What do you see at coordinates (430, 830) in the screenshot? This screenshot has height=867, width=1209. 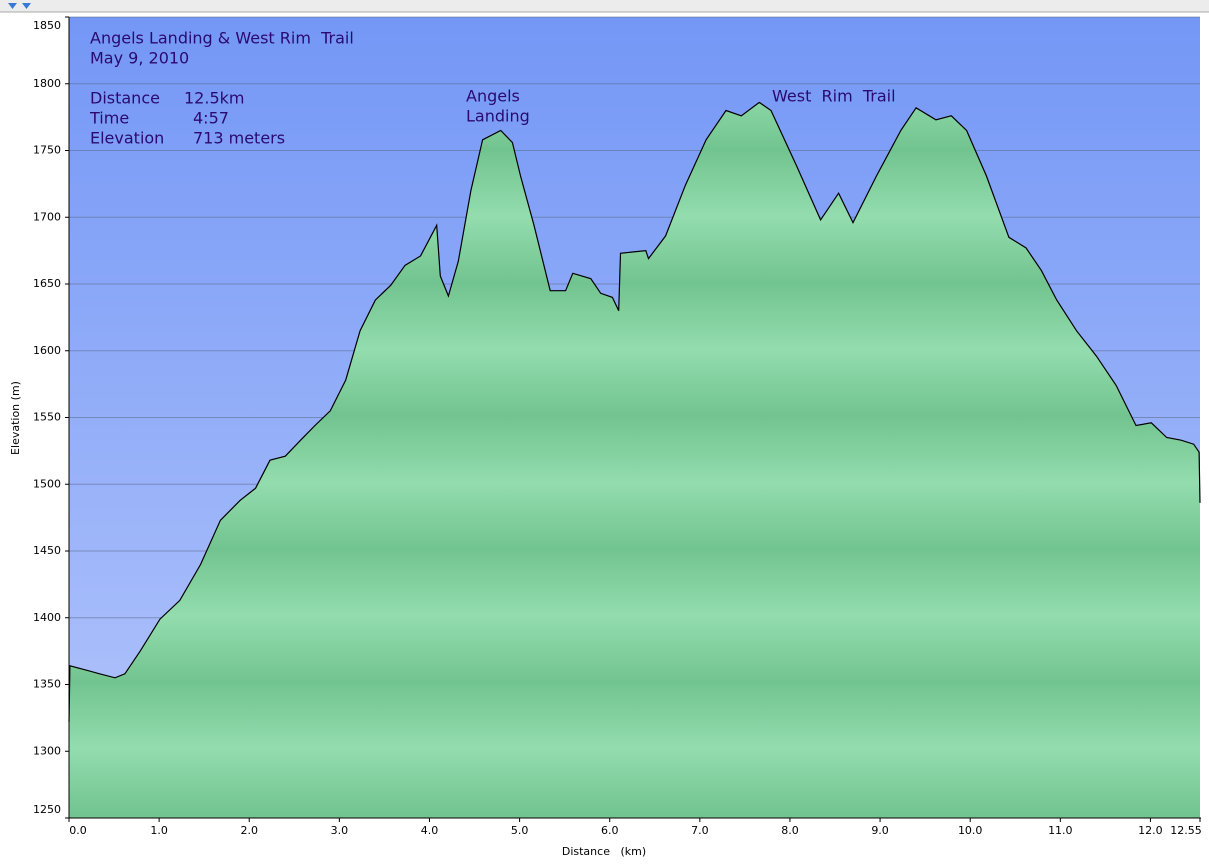 I see `x-tick-label: 4.0` at bounding box center [430, 830].